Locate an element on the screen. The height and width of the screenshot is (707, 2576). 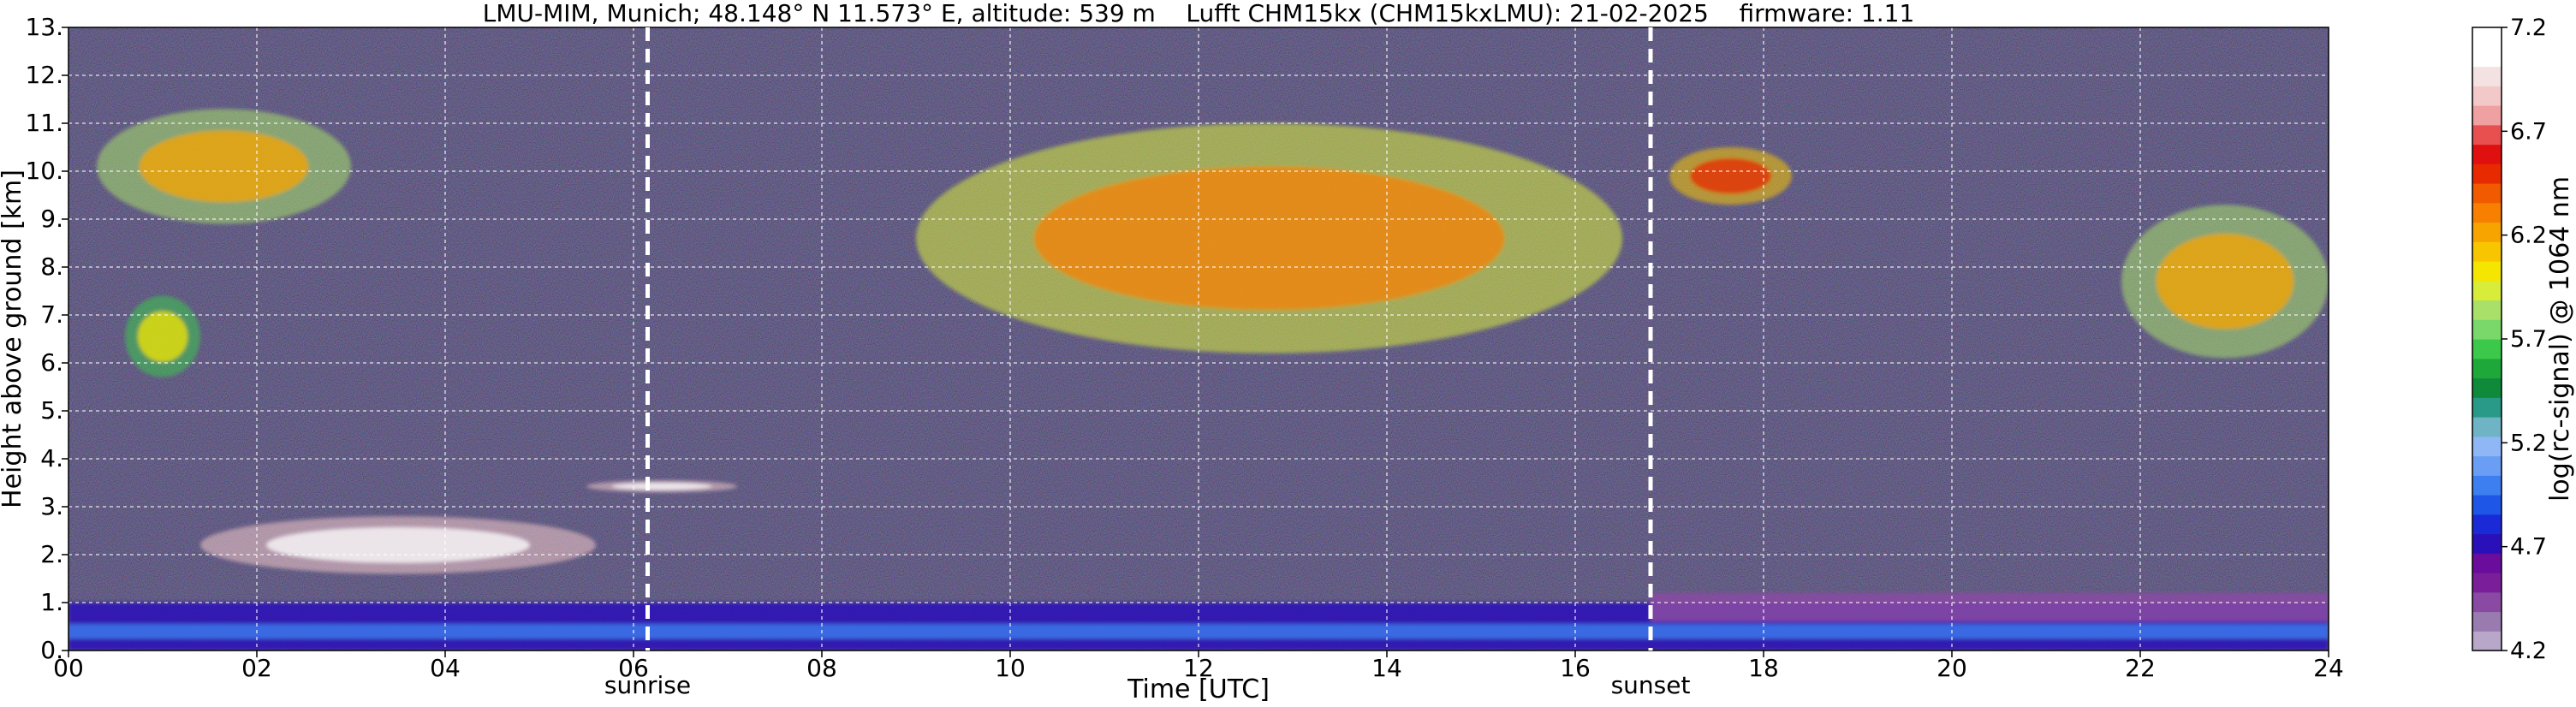
feature-3-core is located at coordinates (662, 486).